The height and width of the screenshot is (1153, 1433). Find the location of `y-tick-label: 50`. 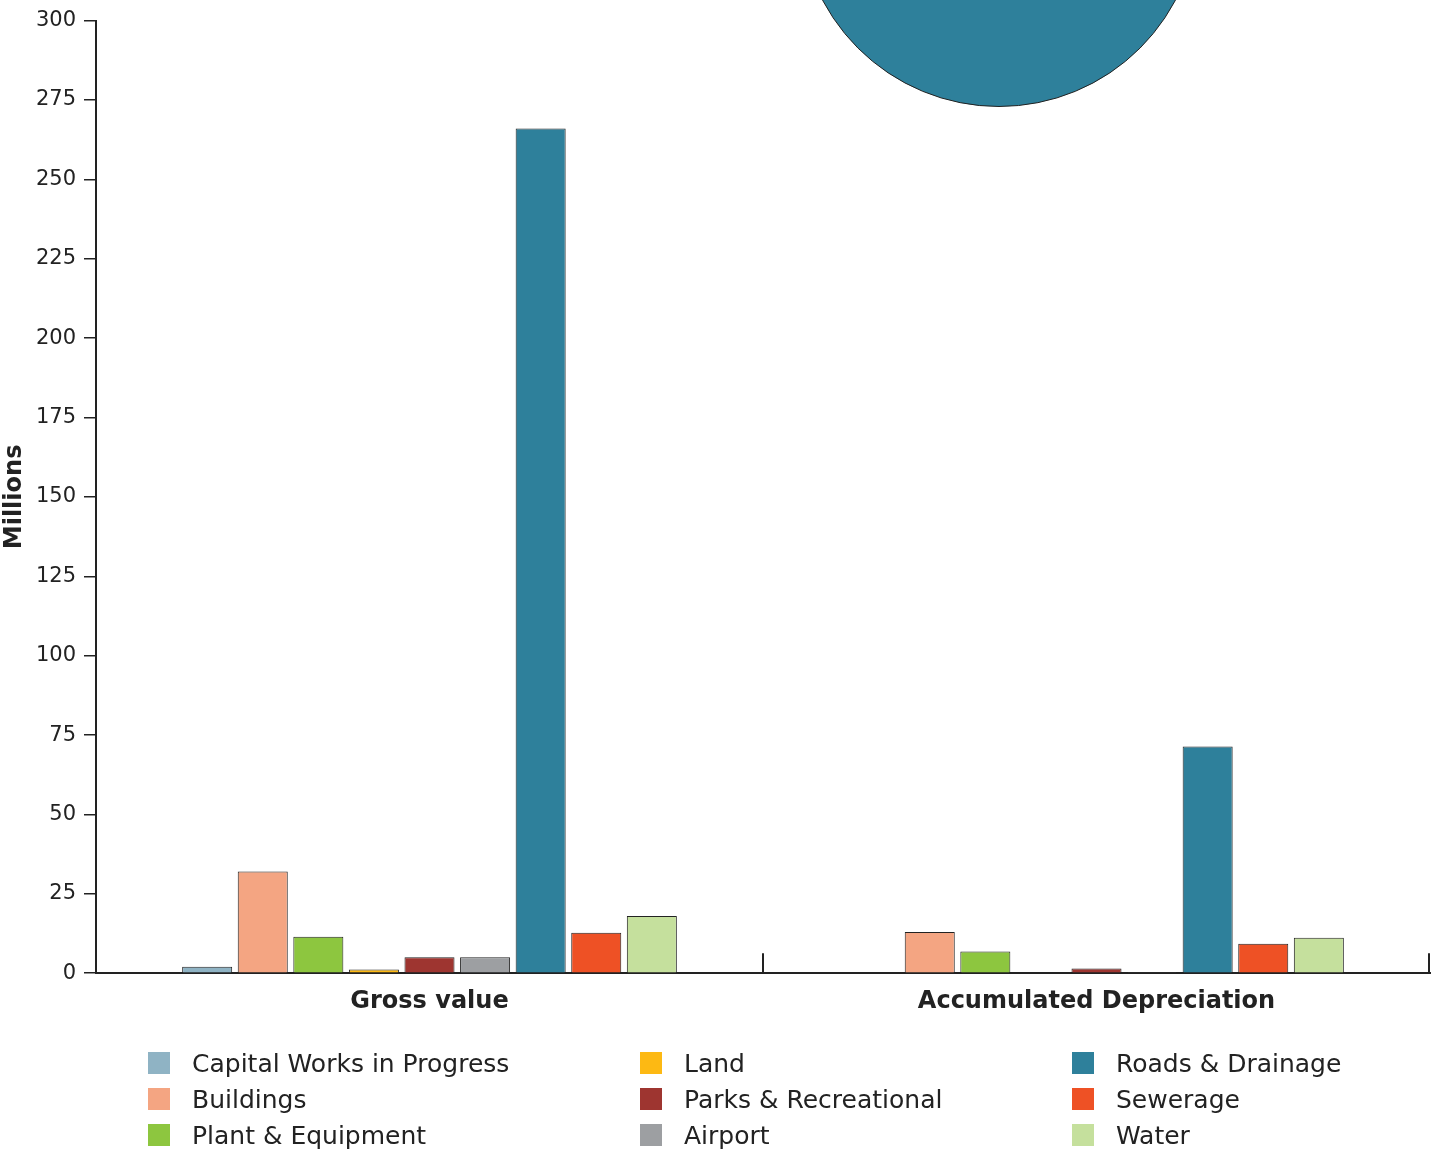

y-tick-label: 50 is located at coordinates (62, 812).